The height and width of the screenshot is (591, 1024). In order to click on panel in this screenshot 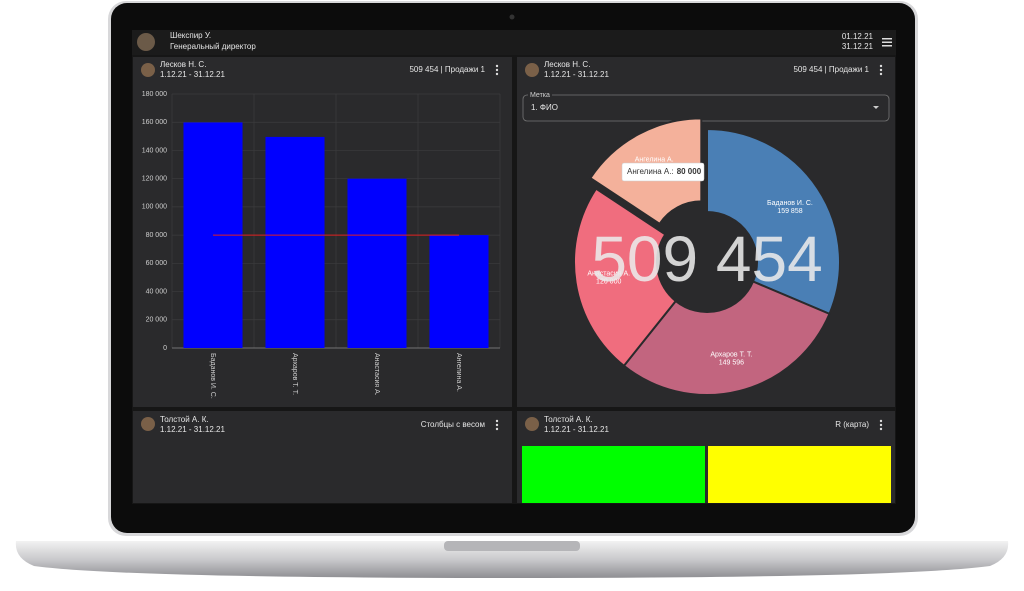, I will do `click(322, 457)`.